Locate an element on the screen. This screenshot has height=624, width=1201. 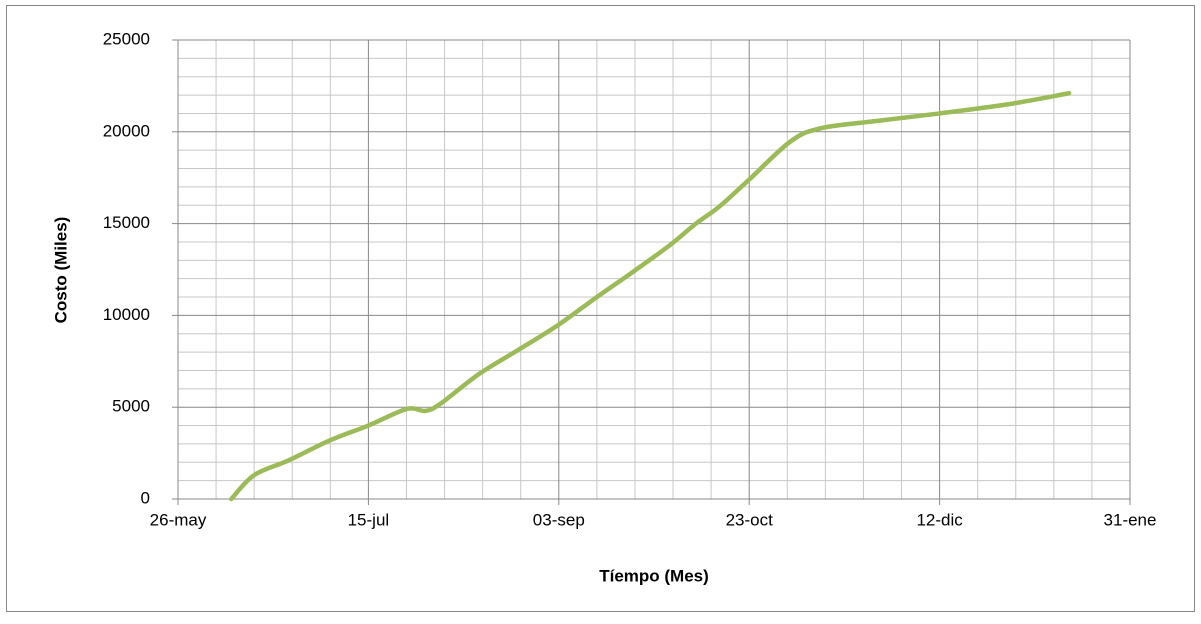
x-tick-label: 15-jul is located at coordinates (369, 519).